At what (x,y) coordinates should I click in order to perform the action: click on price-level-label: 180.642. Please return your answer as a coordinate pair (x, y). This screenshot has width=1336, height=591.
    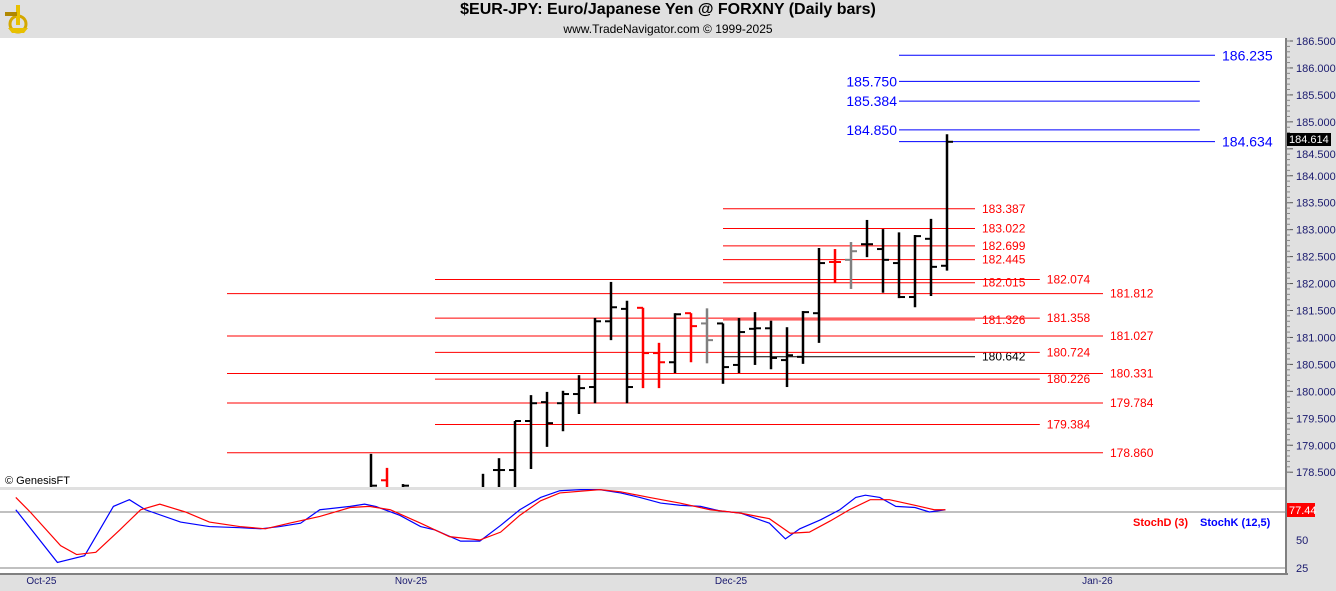
    Looking at the image, I should click on (1004, 357).